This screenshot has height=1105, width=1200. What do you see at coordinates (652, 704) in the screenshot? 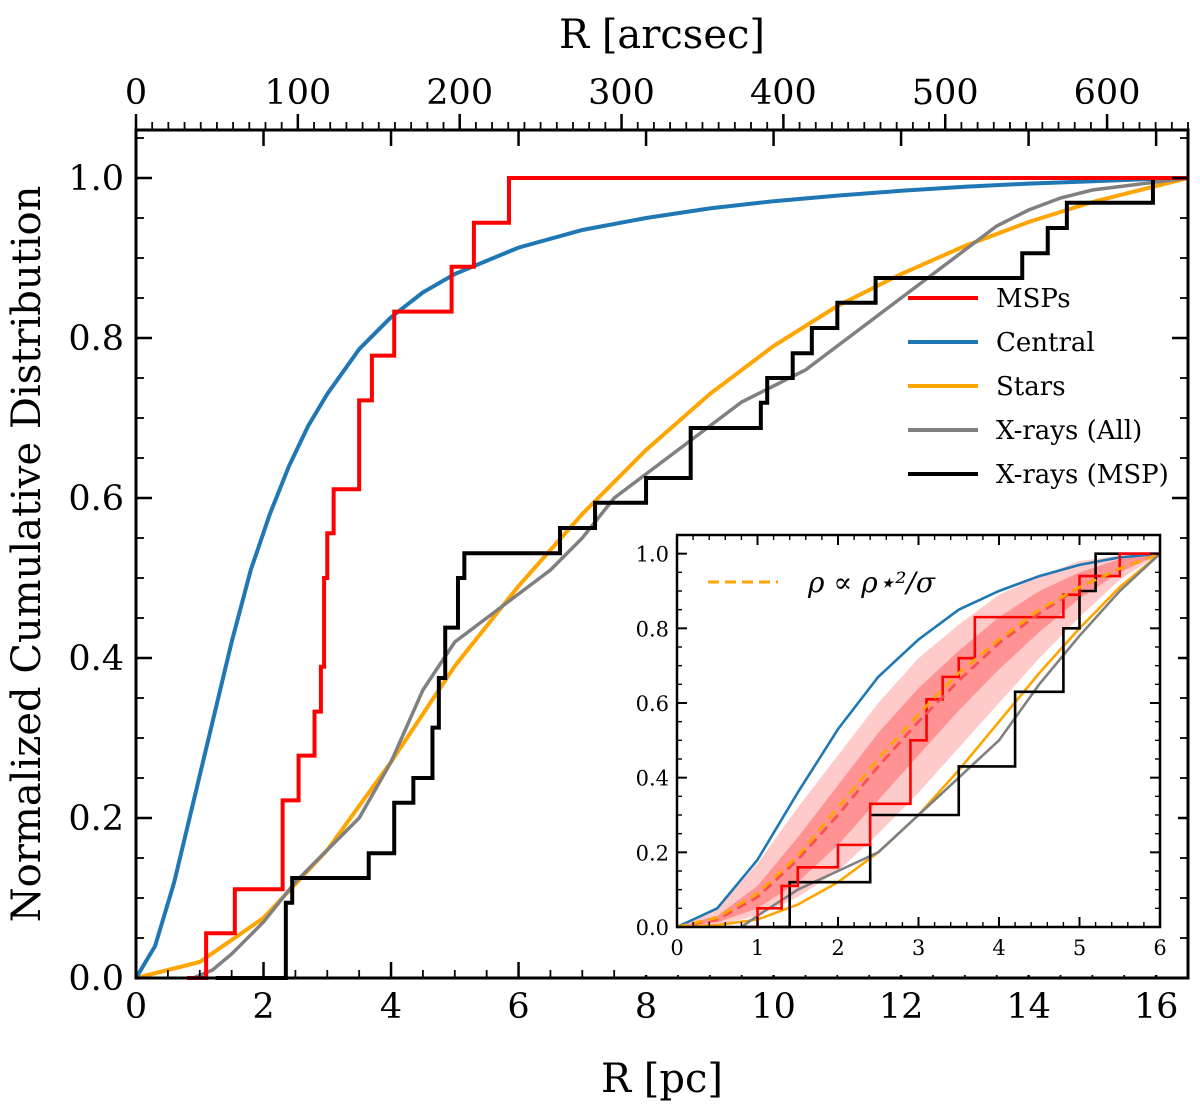
I see `inset-y-tick-label: 0.6` at bounding box center [652, 704].